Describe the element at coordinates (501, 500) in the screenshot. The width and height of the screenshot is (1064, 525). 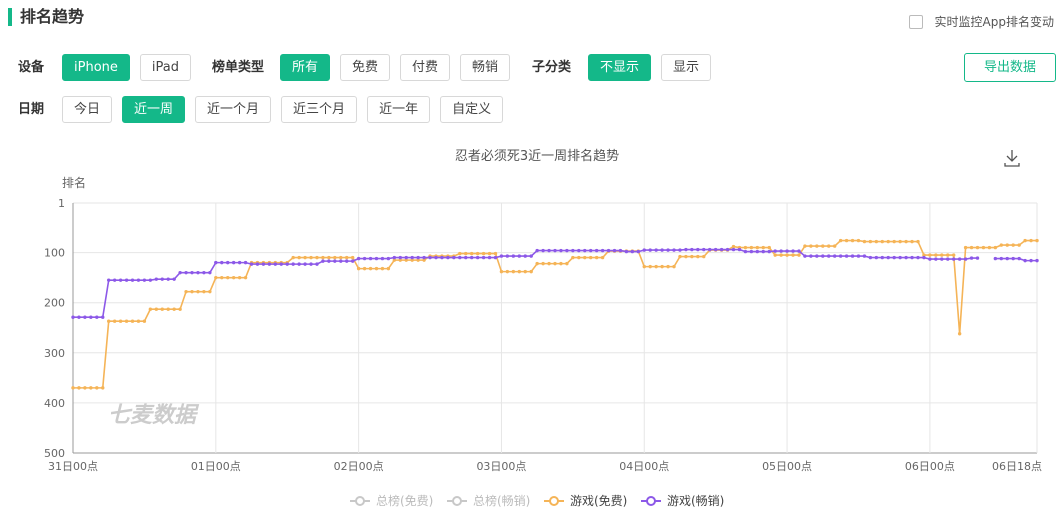
I see `legend-label: 总榜(畅销)` at that location.